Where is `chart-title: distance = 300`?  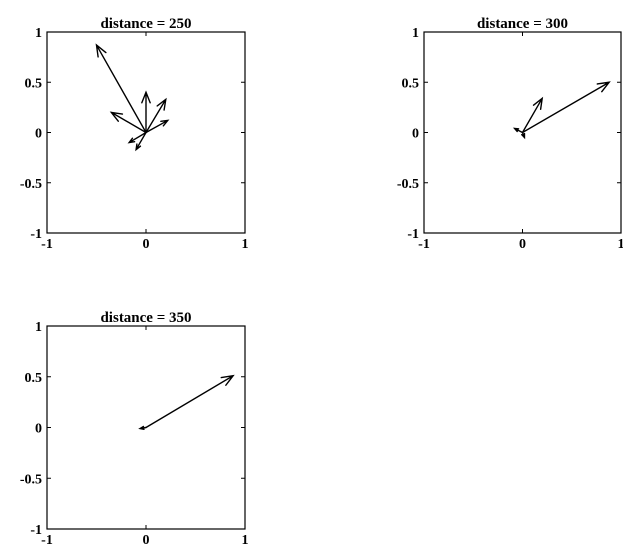
chart-title: distance = 300 is located at coordinates (522, 24).